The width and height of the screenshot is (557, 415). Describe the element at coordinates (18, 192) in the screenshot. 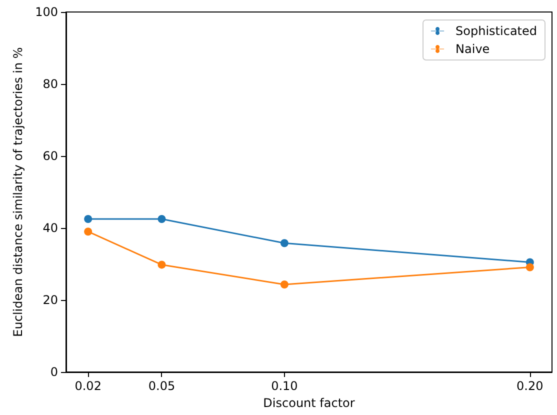

I see `y-axis-title: Euclidean distance similarity of trajectories in %` at that location.